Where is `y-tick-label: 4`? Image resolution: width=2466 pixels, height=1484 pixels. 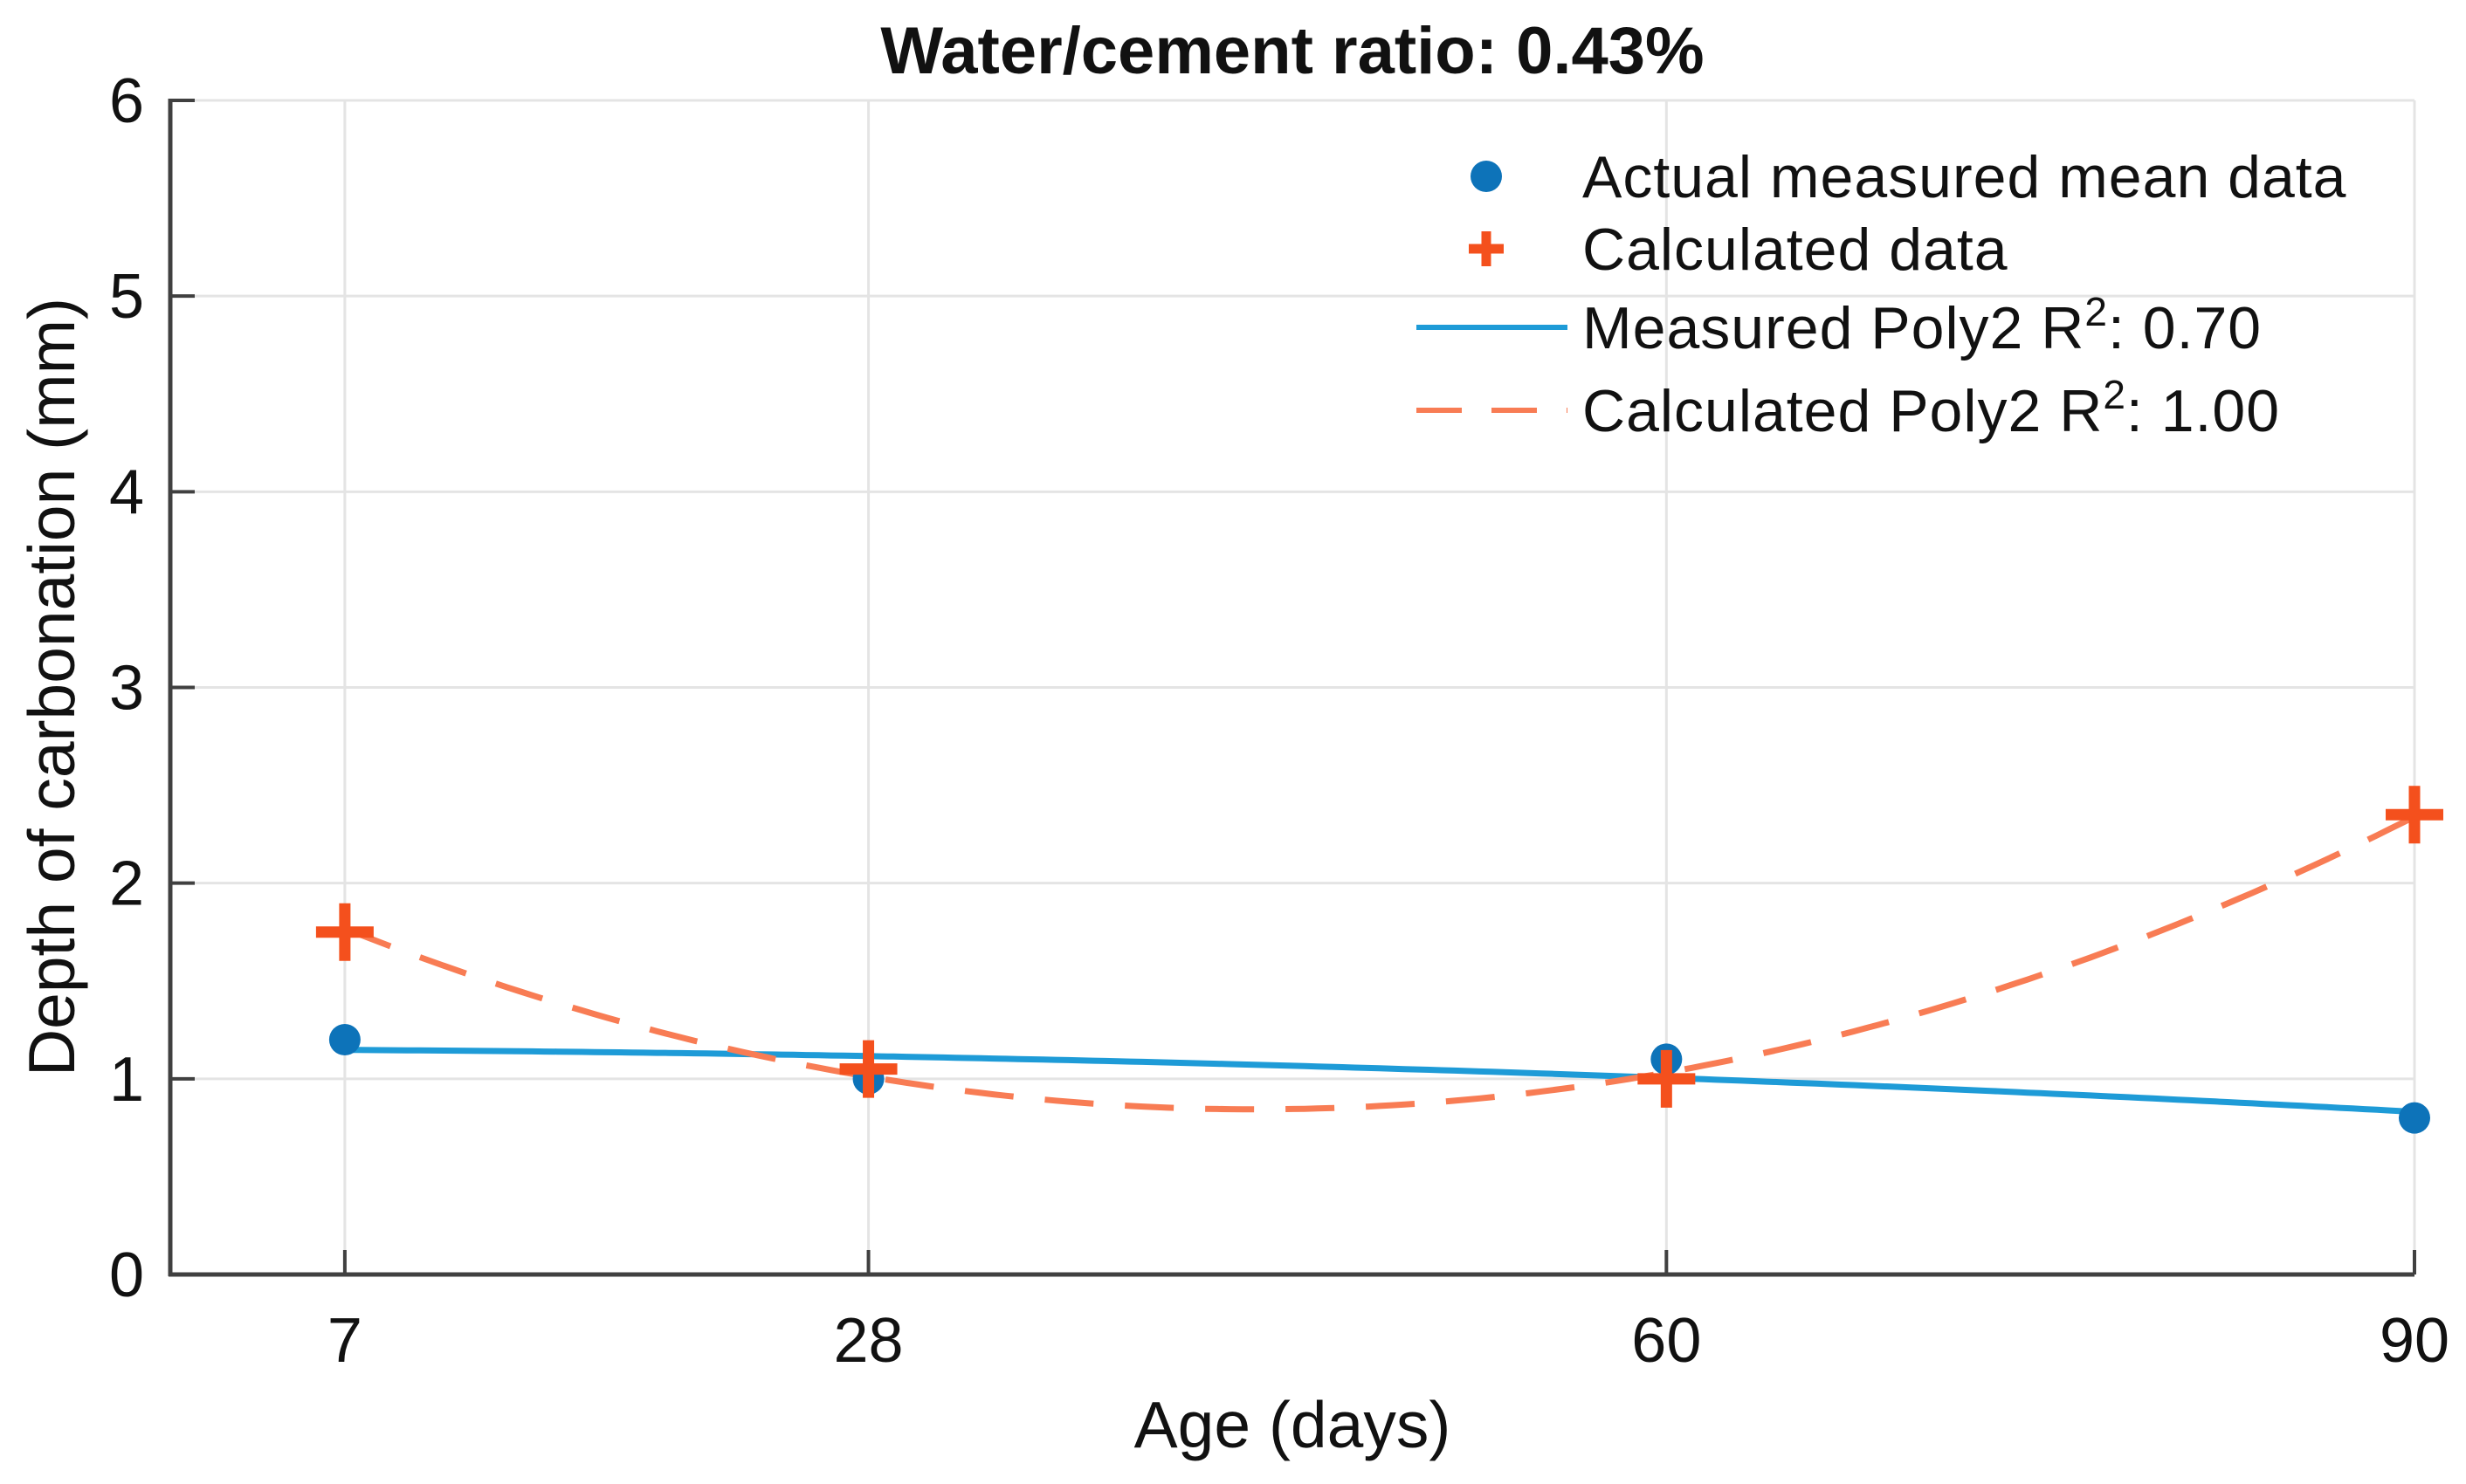 y-tick-label: 4 is located at coordinates (126, 492).